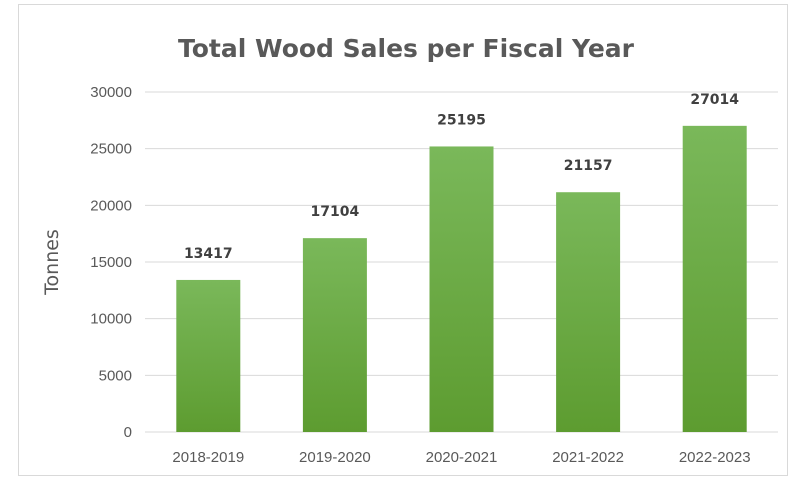 The width and height of the screenshot is (792, 480). What do you see at coordinates (406, 48) in the screenshot?
I see `chart-title: Total Wood Sales per Fiscal Year` at bounding box center [406, 48].